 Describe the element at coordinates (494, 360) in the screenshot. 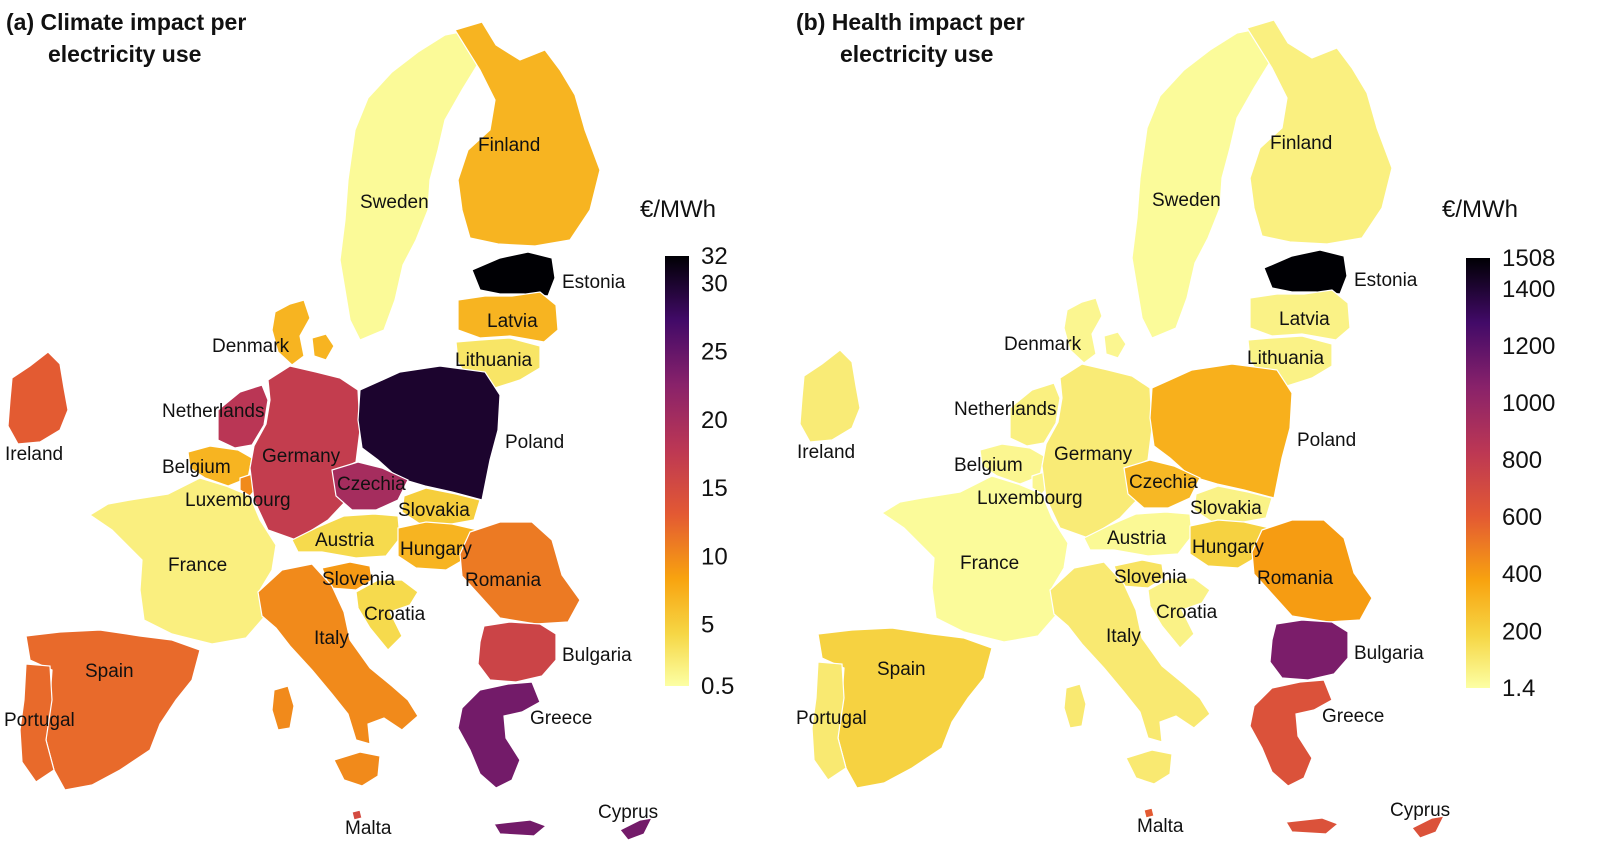

I see `label-lithuania: Lithuania` at that location.